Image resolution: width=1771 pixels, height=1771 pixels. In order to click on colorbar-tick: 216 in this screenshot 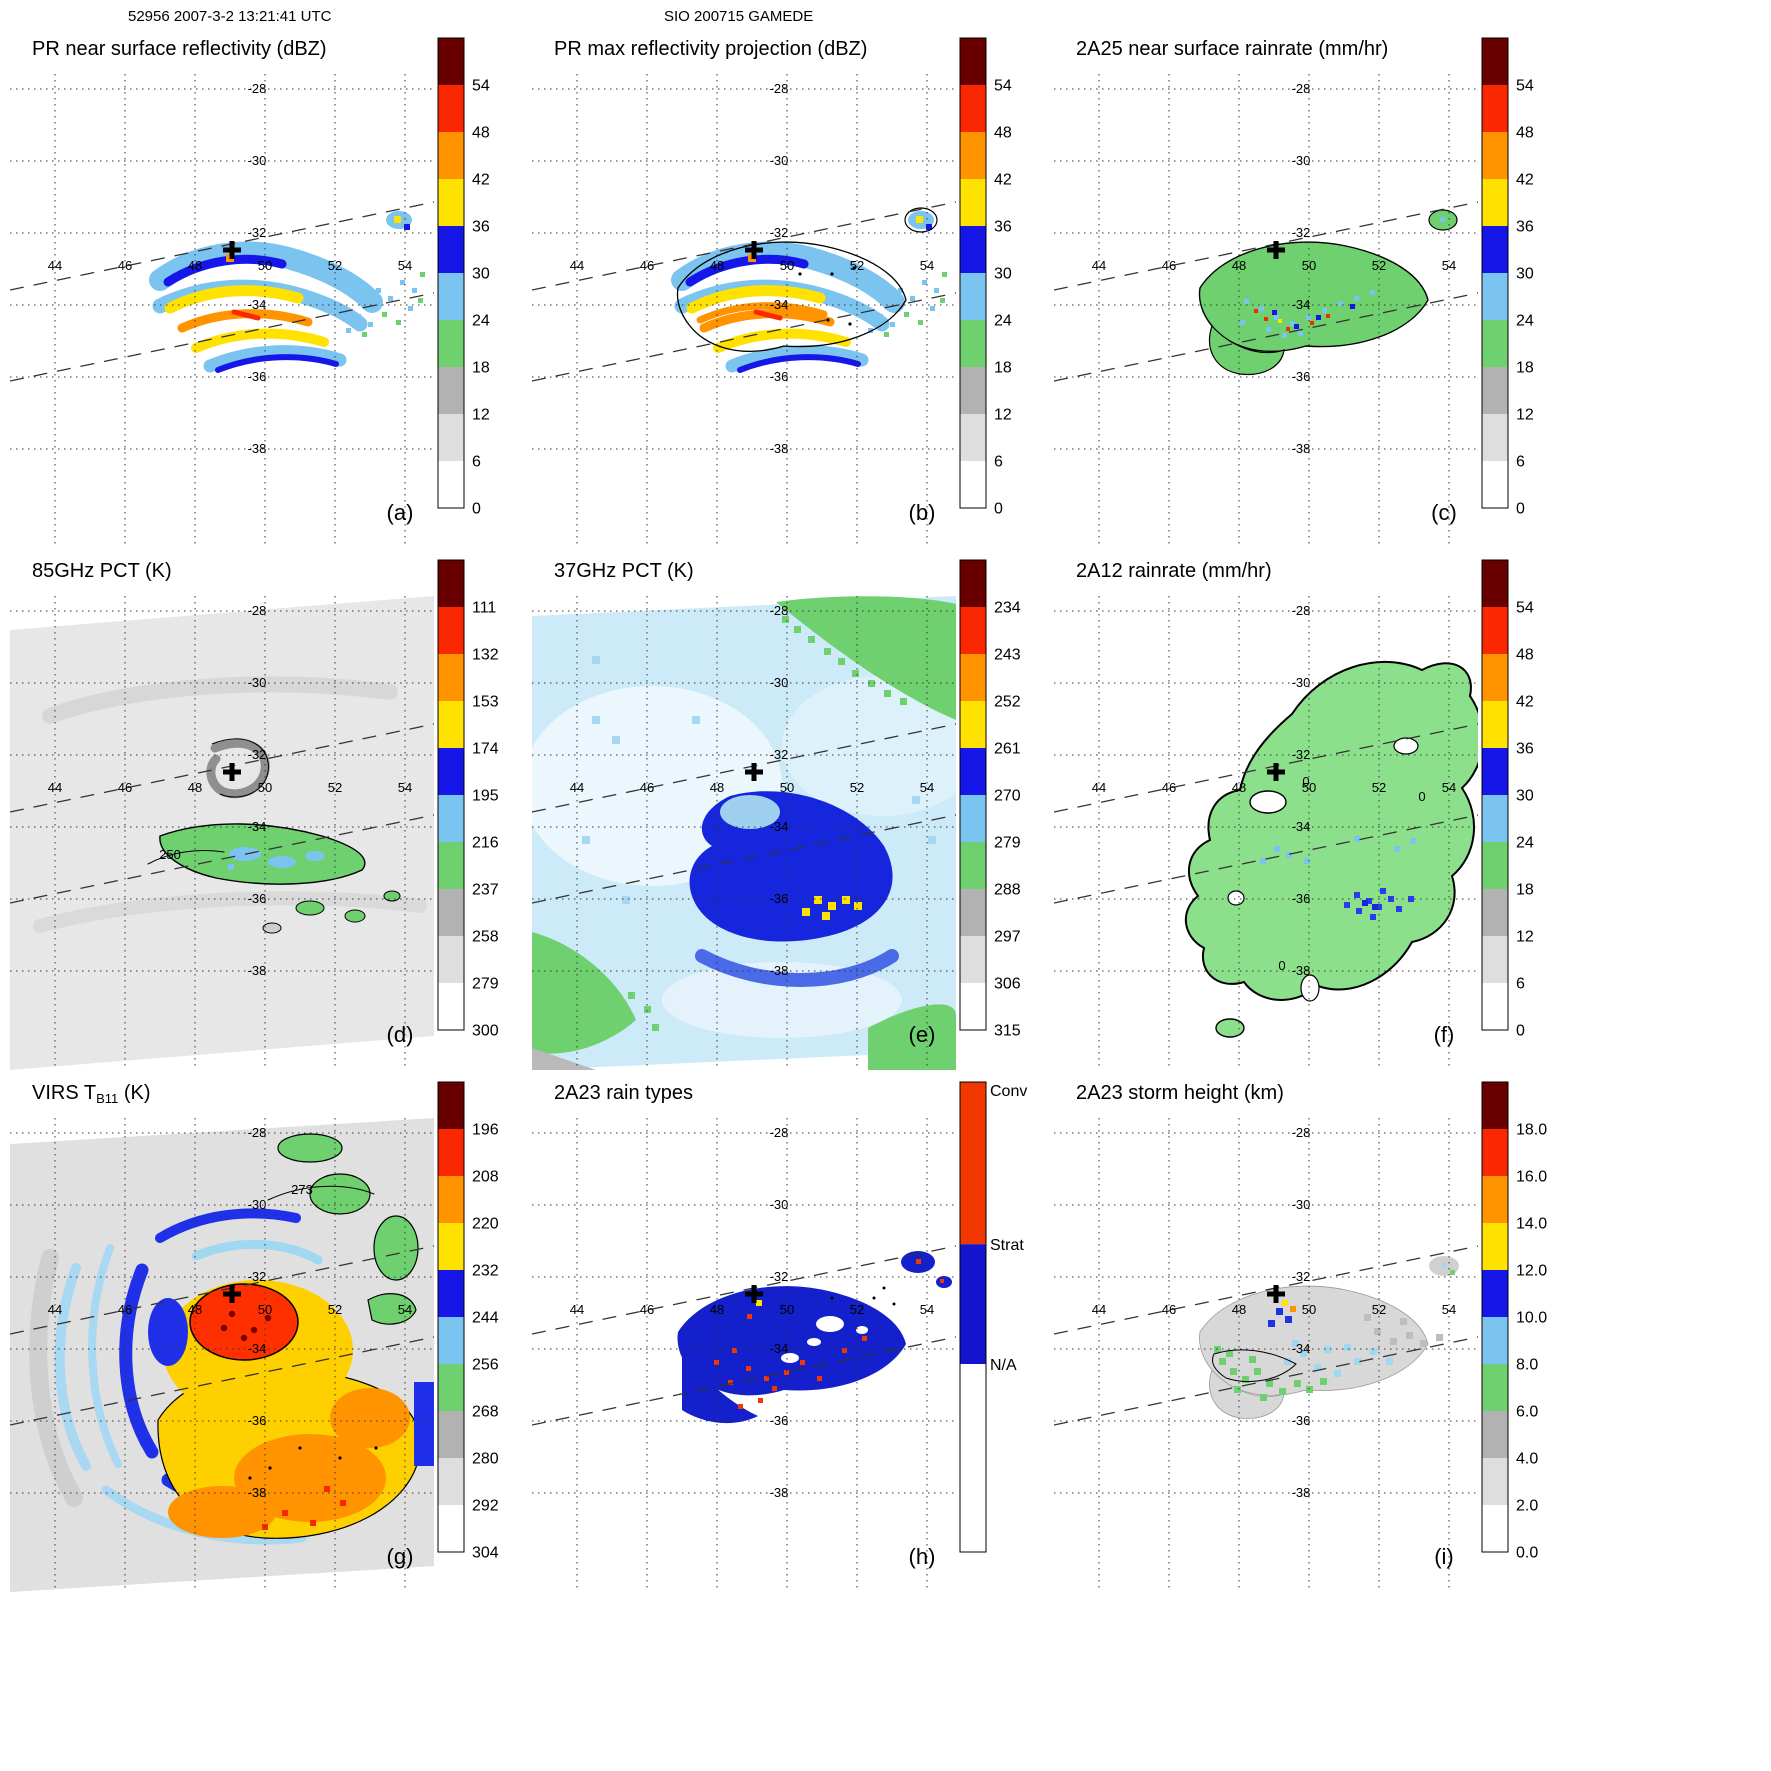, I will do `click(485, 843)`.